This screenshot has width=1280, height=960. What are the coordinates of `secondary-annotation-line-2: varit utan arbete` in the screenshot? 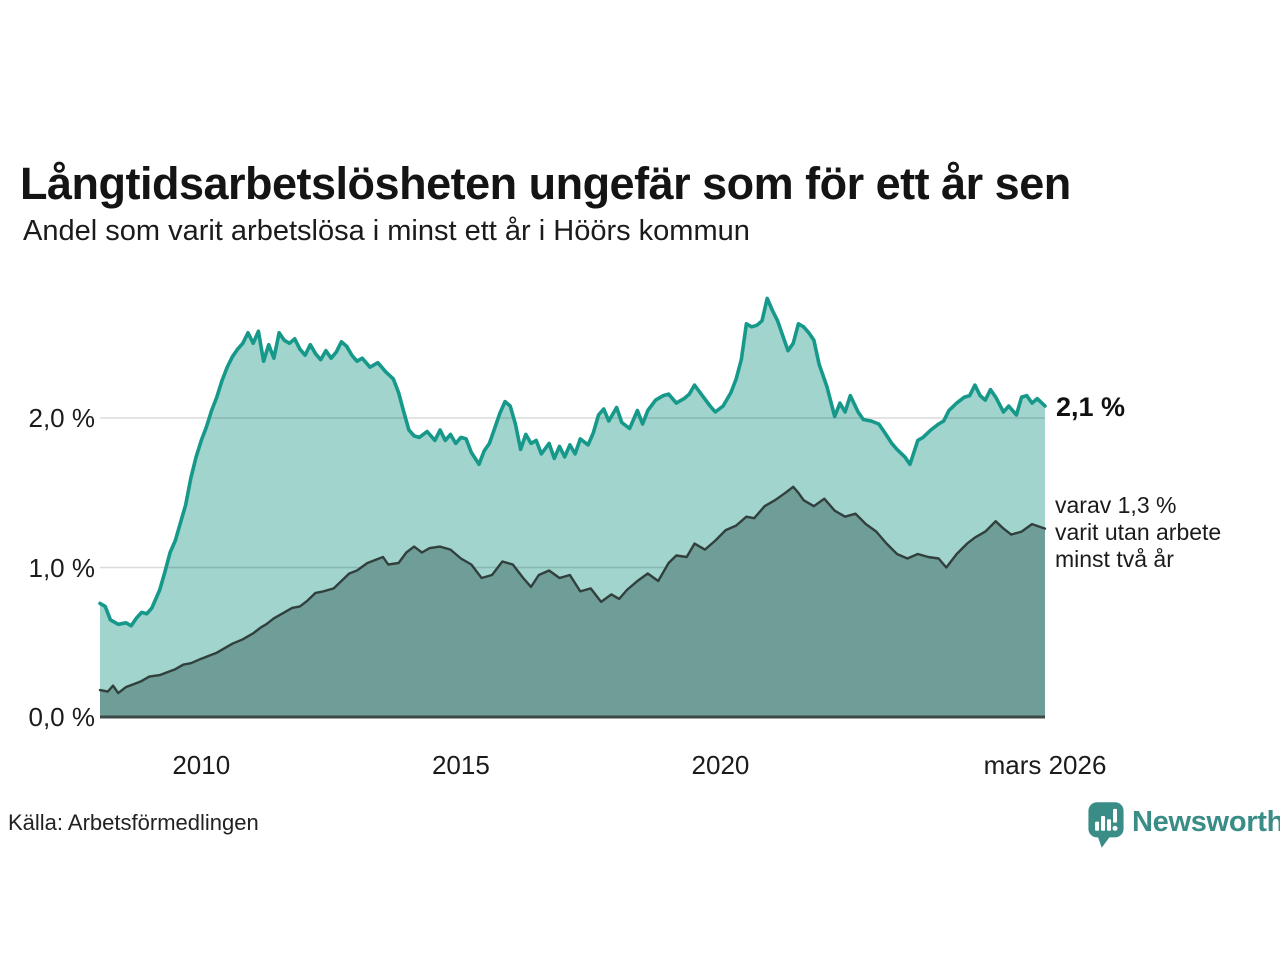 It's located at (1138, 532).